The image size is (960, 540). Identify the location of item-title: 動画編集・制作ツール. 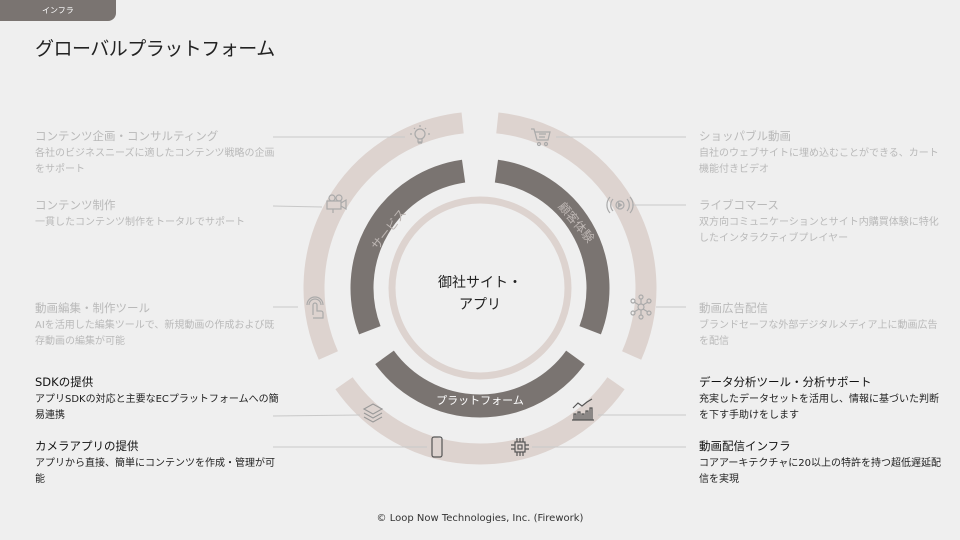
(92, 308).